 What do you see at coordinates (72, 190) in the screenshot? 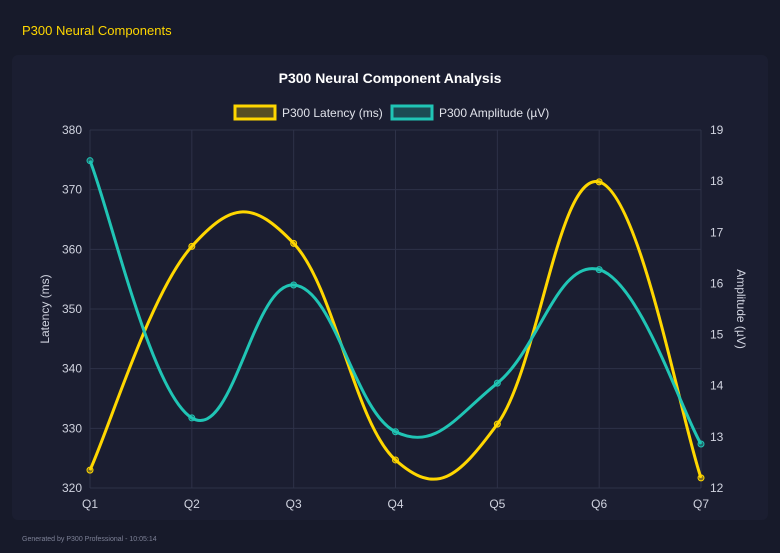
I see `y-left-tick-label: 370` at bounding box center [72, 190].